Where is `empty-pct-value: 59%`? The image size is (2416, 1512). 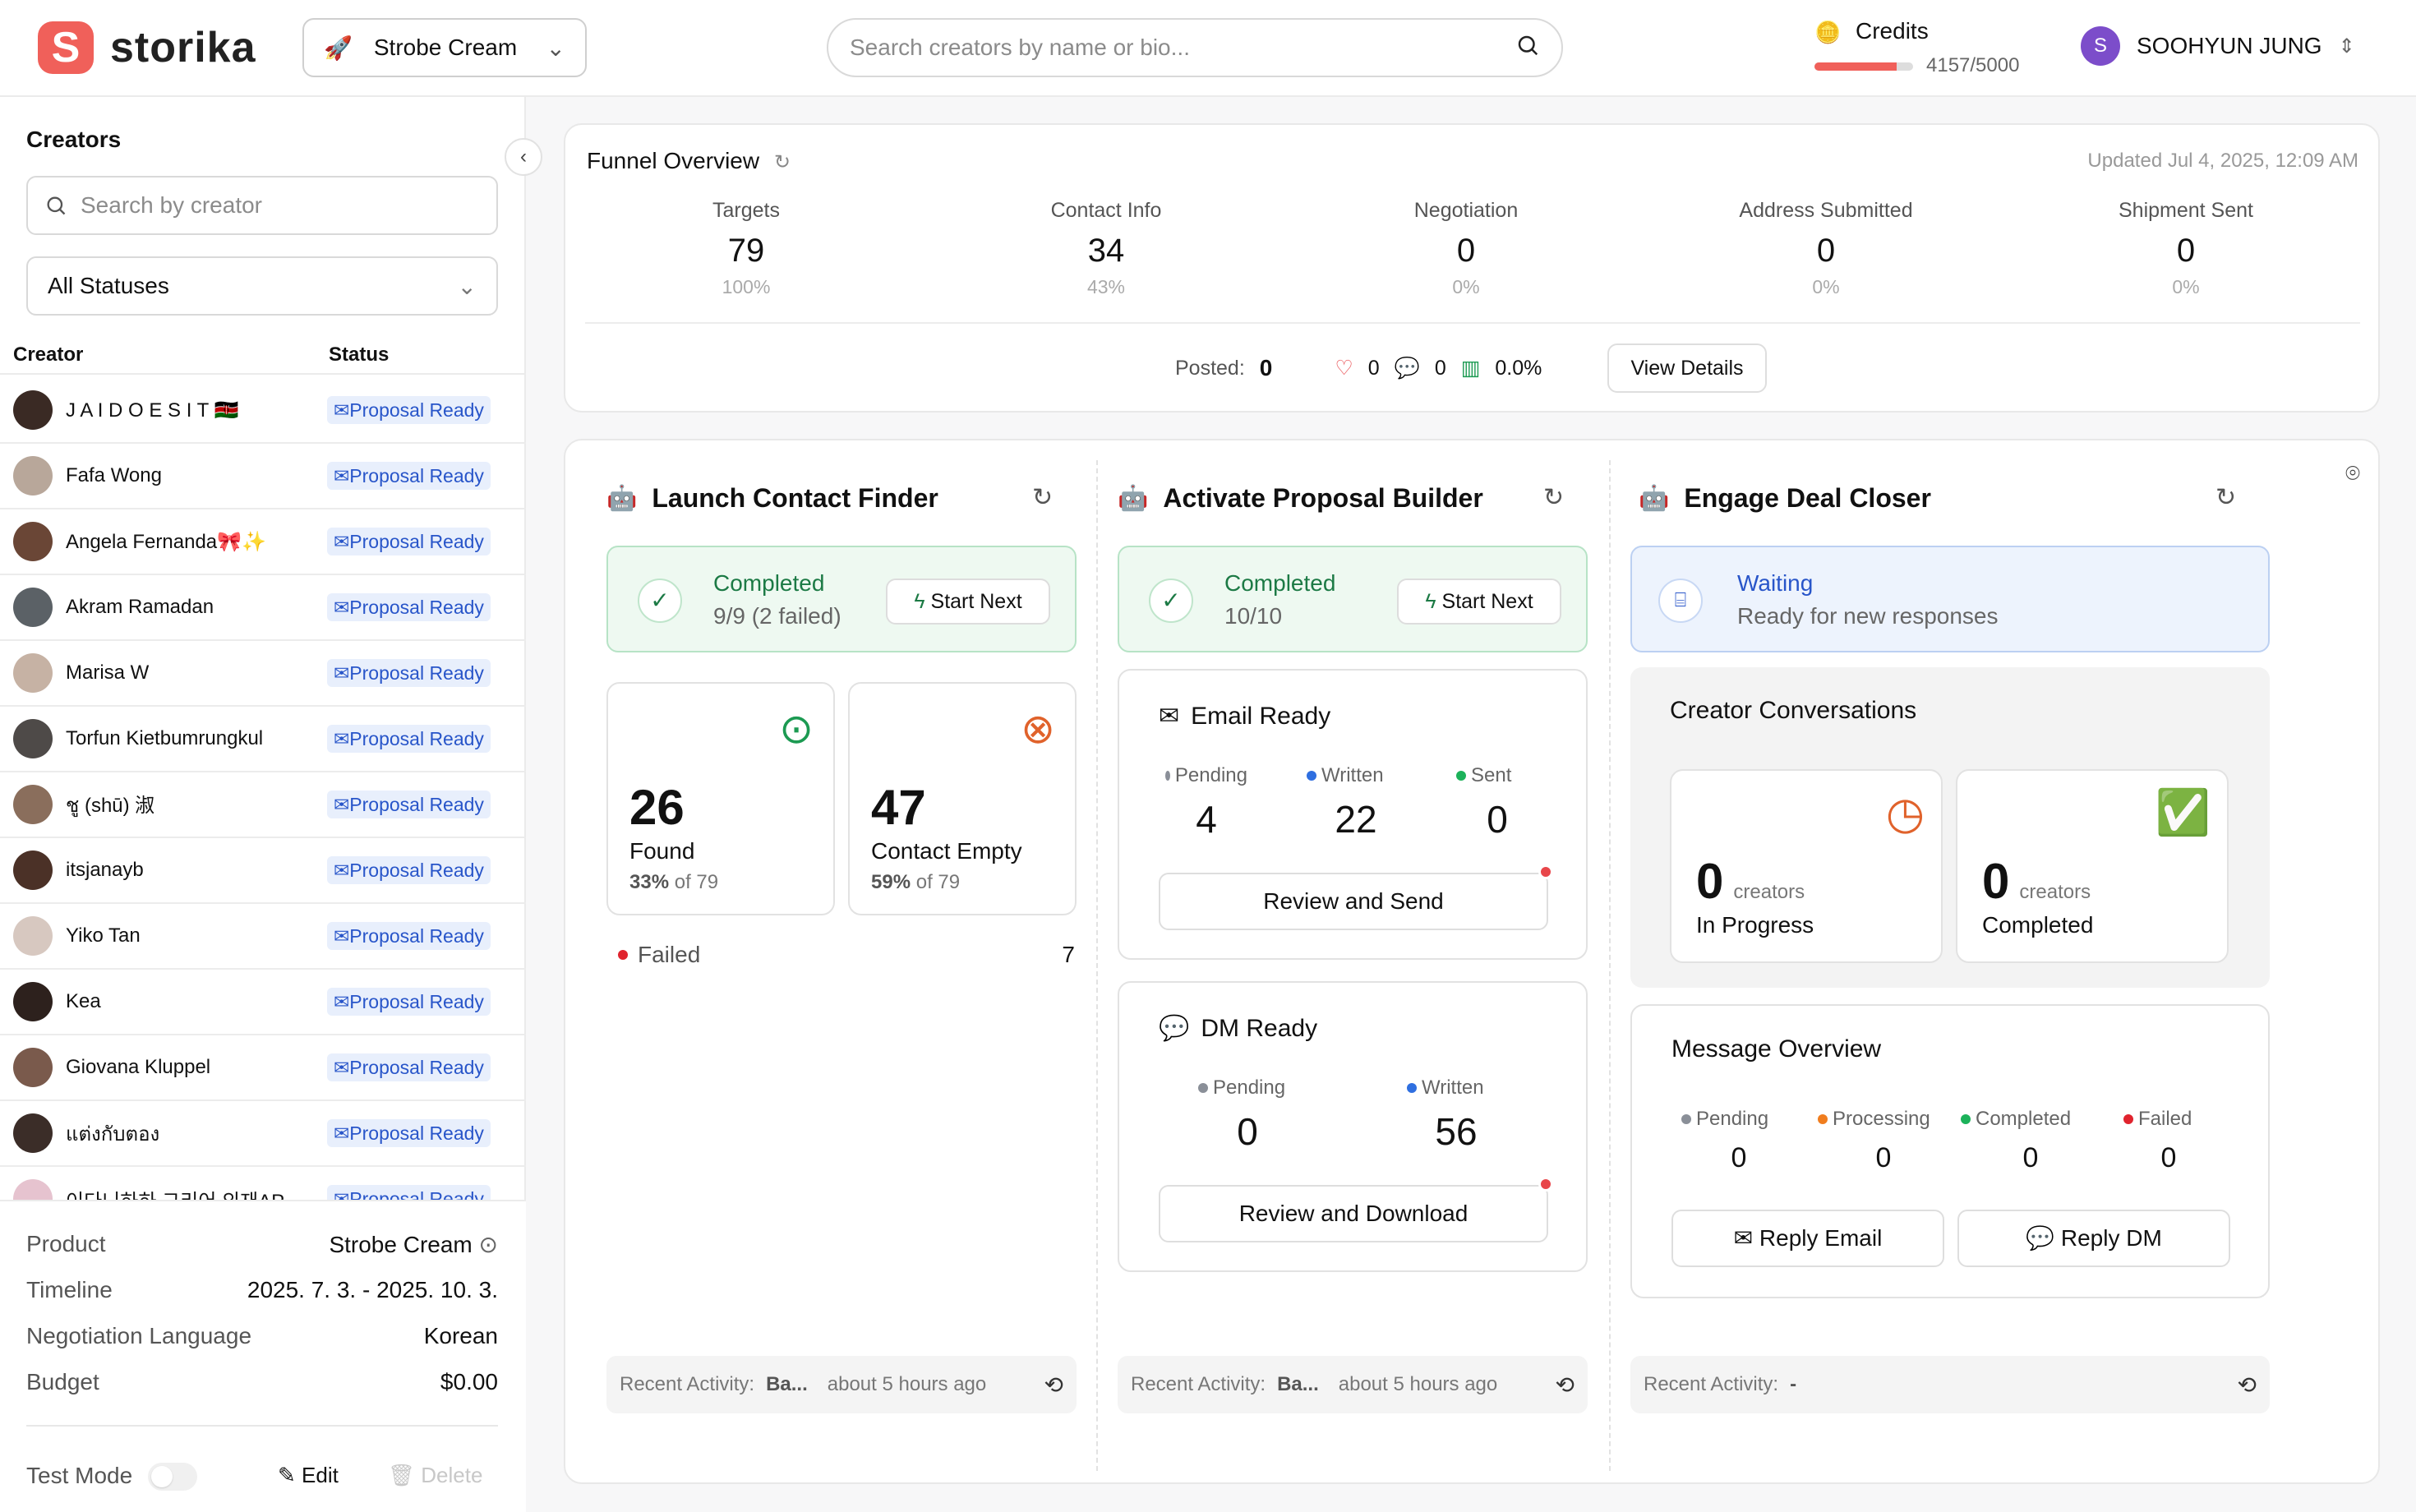
empty-pct-value: 59% is located at coordinates (891, 882).